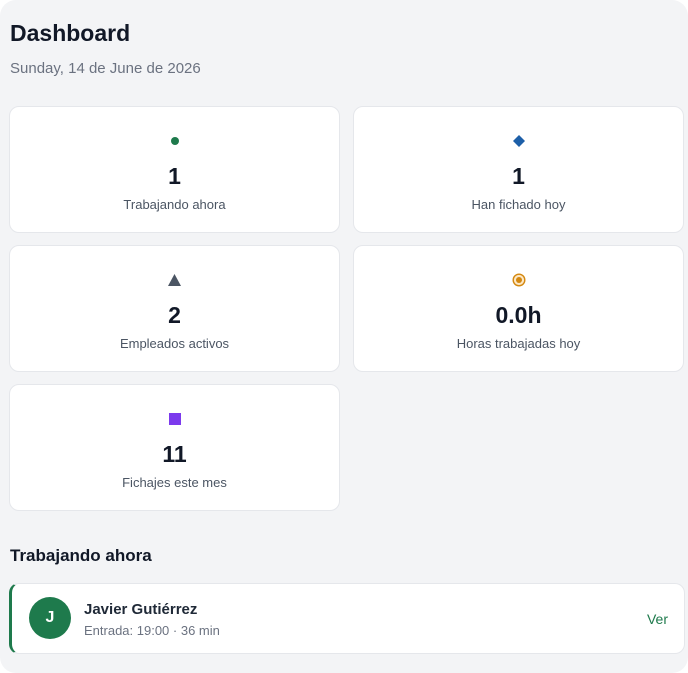 This screenshot has height=673, width=688. What do you see at coordinates (518, 204) in the screenshot?
I see `stat-label: Han fichado hoy` at bounding box center [518, 204].